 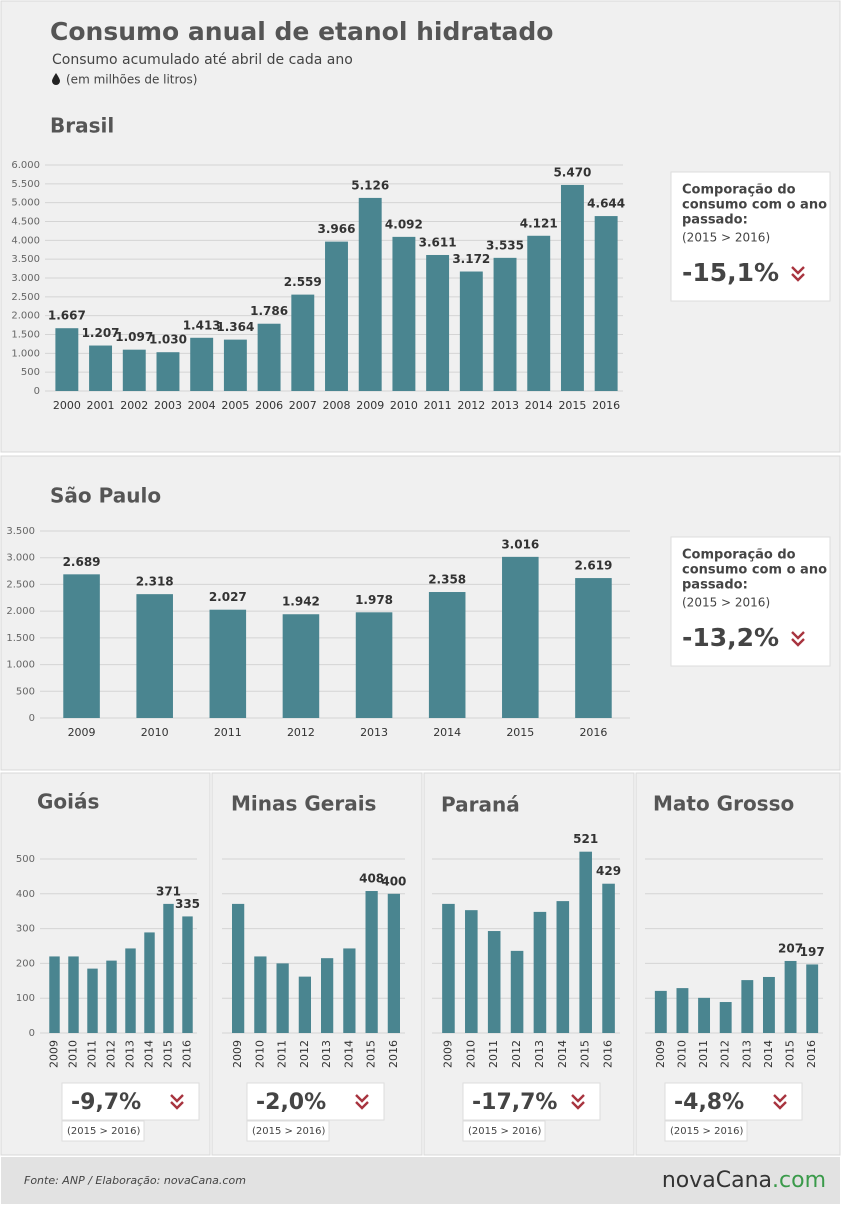 What do you see at coordinates (25, 691) in the screenshot?
I see `y-tick-label: 500` at bounding box center [25, 691].